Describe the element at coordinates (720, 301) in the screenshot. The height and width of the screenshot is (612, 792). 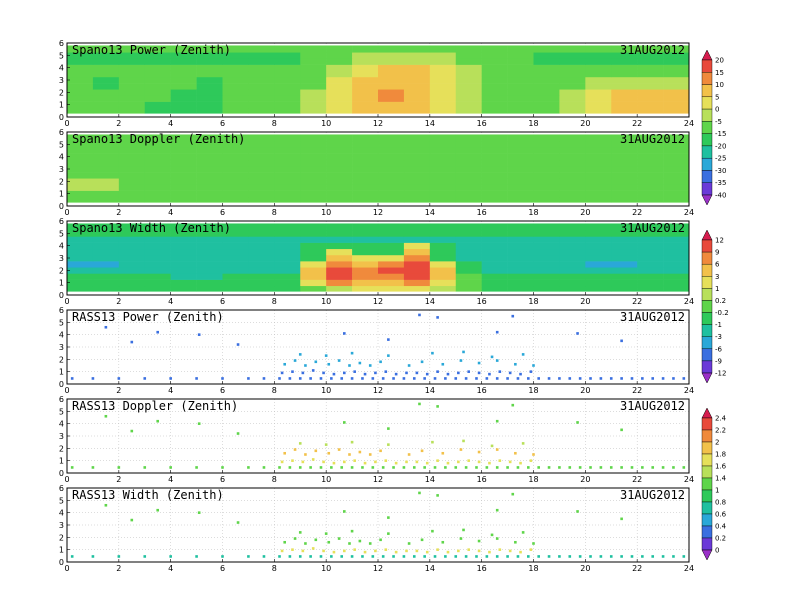
I see `colorbar-tick-label: 0.2` at that location.